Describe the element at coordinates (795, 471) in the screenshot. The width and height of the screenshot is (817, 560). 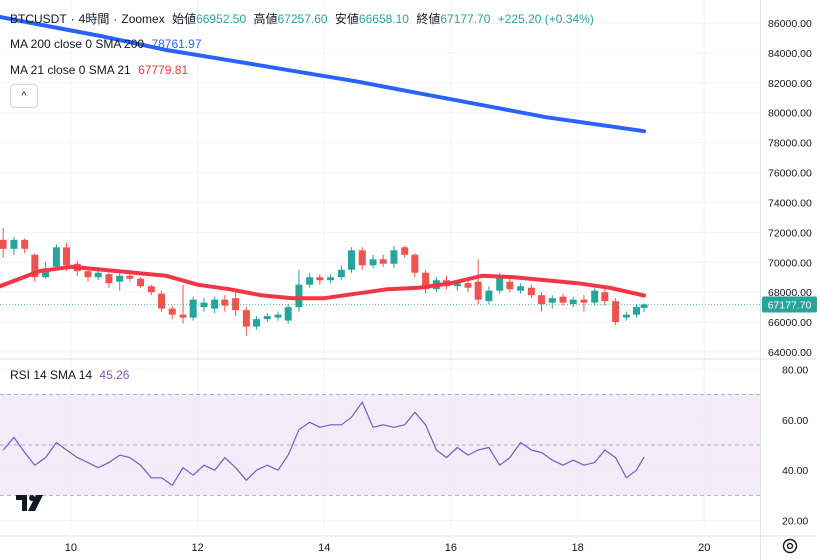
I see `rsi-tick-label: 40.00` at that location.